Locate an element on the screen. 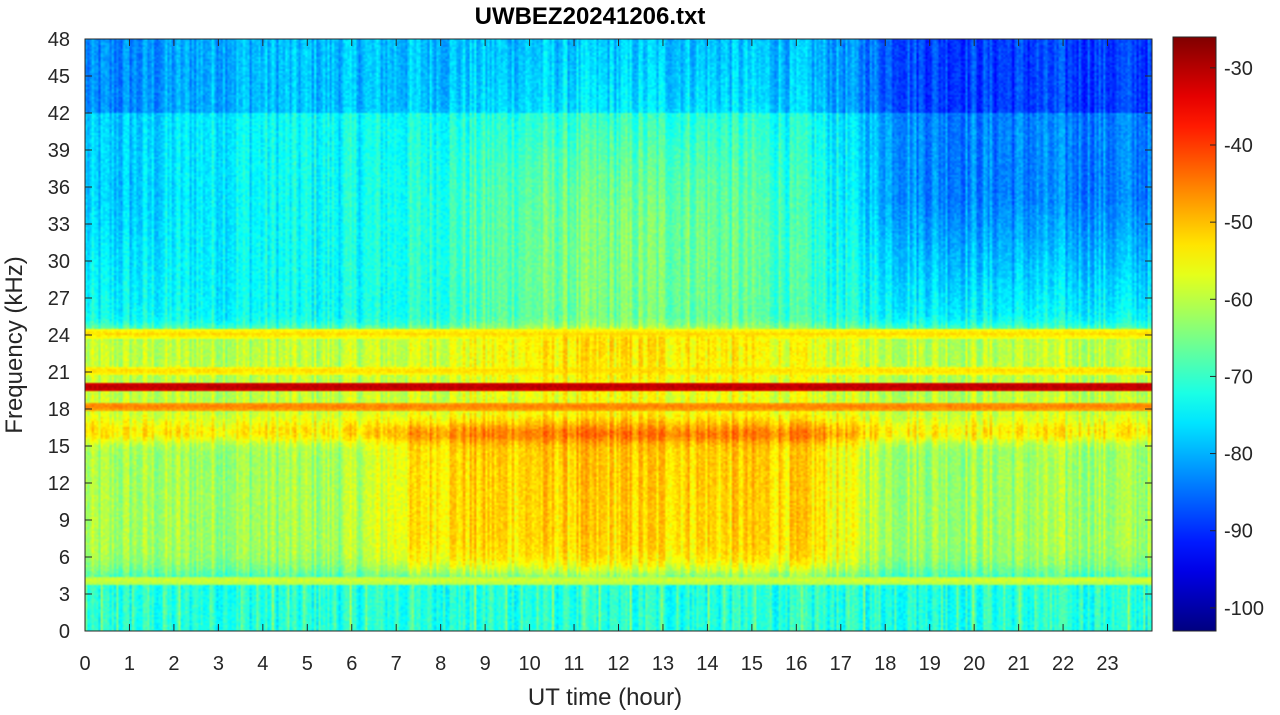 This screenshot has width=1280, height=715. y-tick-label: 27 is located at coordinates (59, 299).